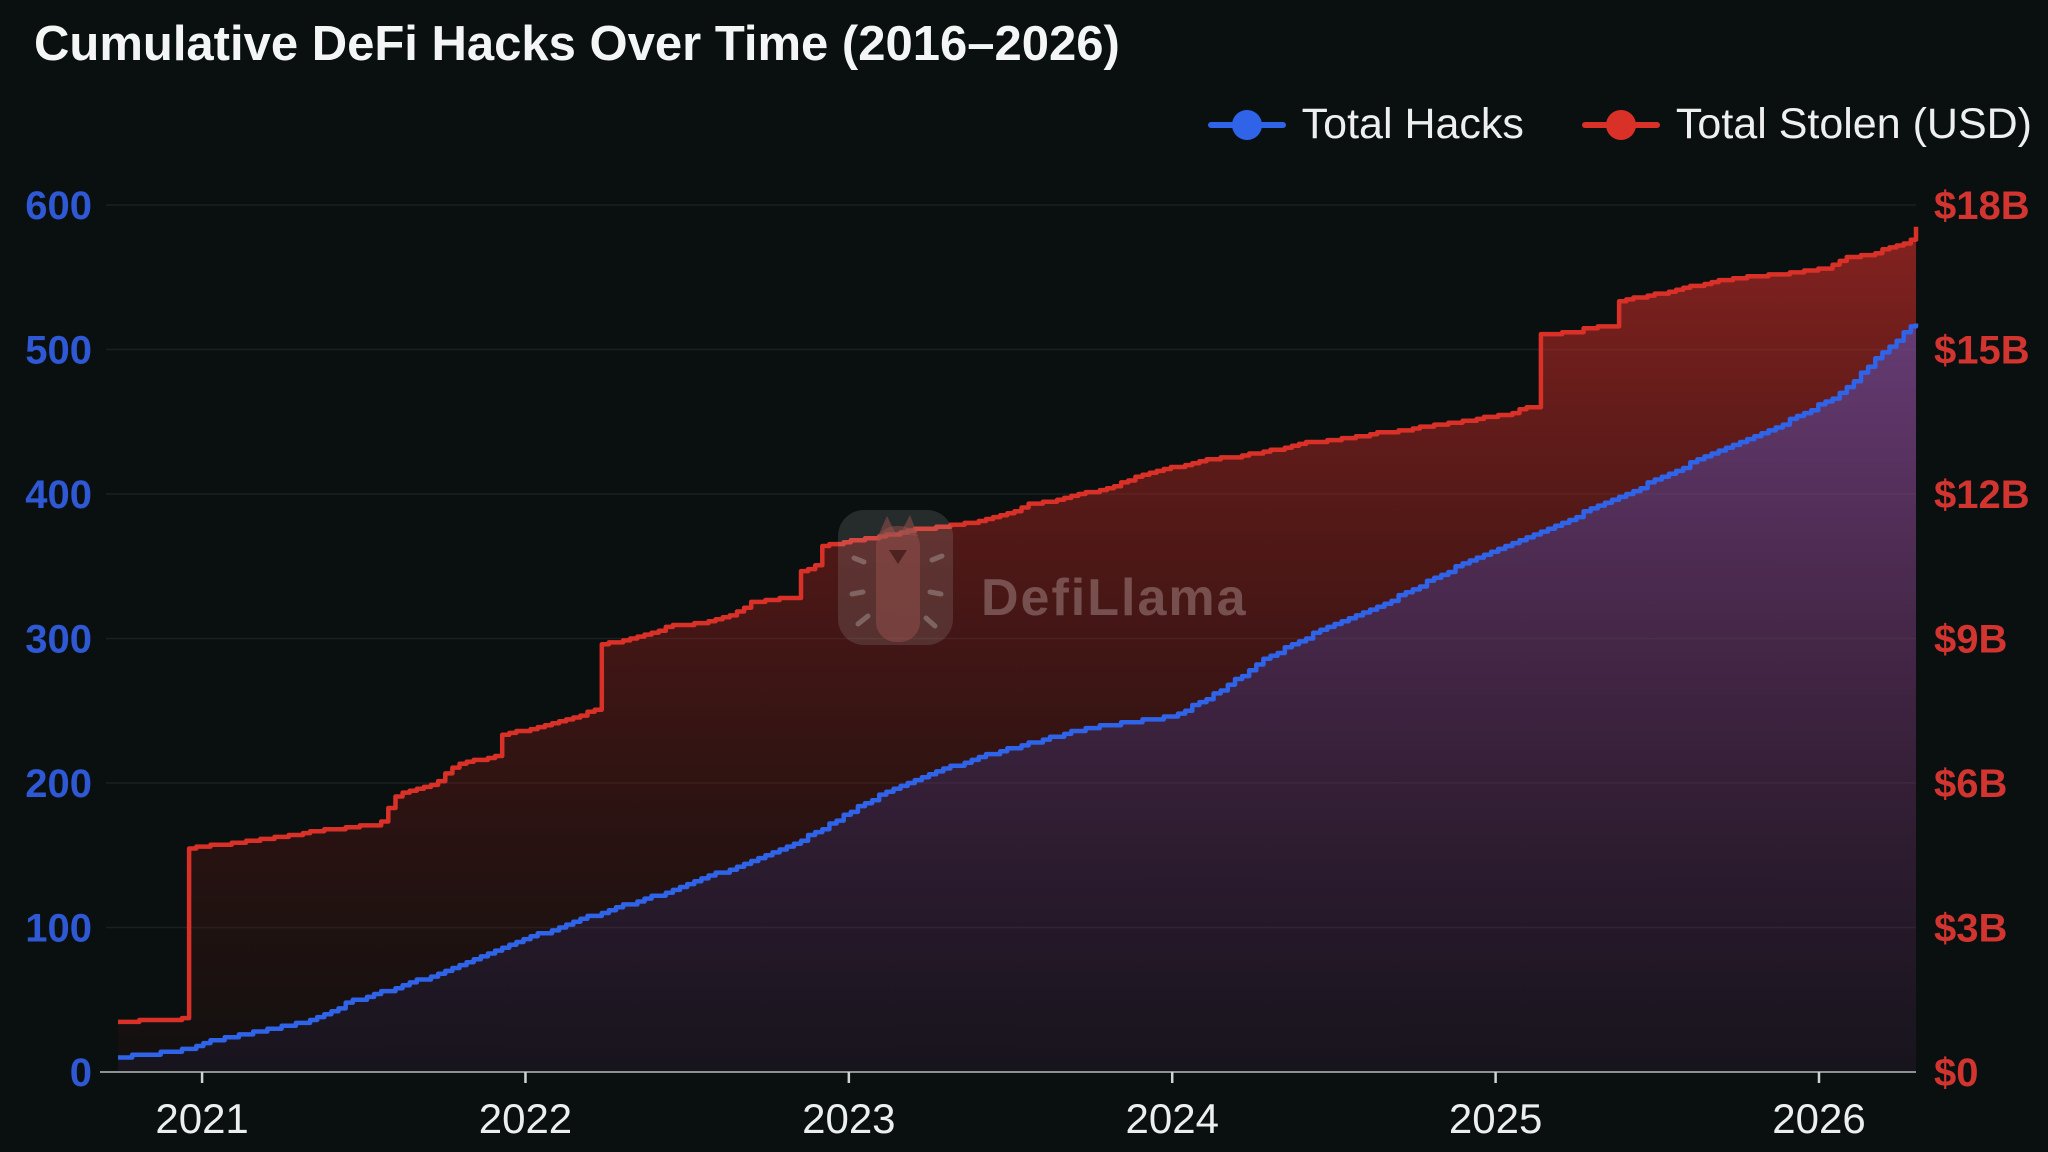  I want to click on svg-text: $18B, so click(1982, 206).